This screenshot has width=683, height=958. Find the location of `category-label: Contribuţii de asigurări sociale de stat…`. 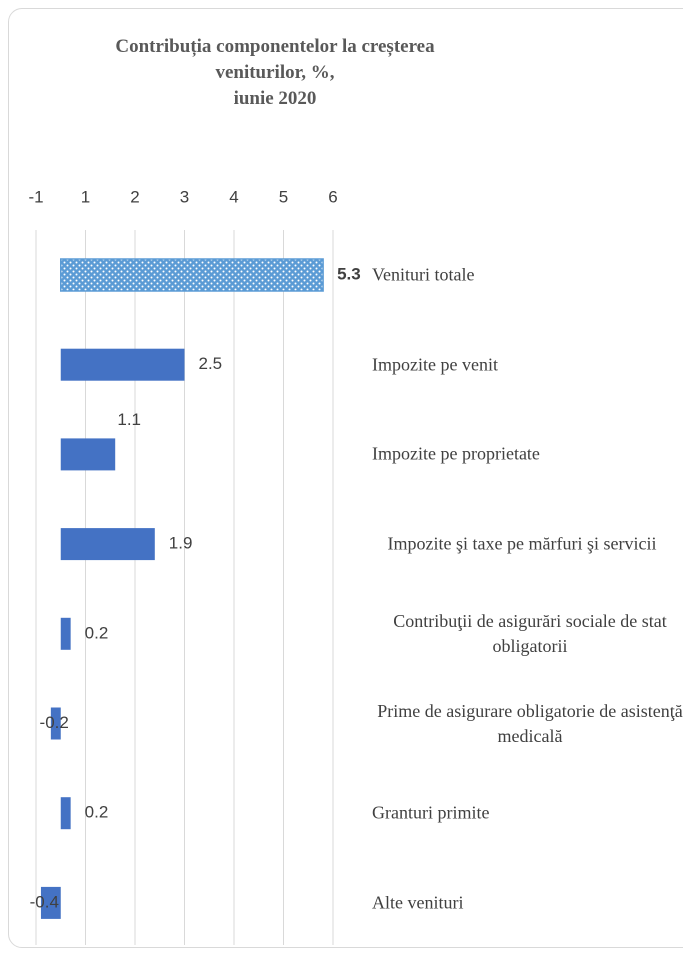

category-label: Contribuţii de asigurări sociale de stat… is located at coordinates (530, 633).